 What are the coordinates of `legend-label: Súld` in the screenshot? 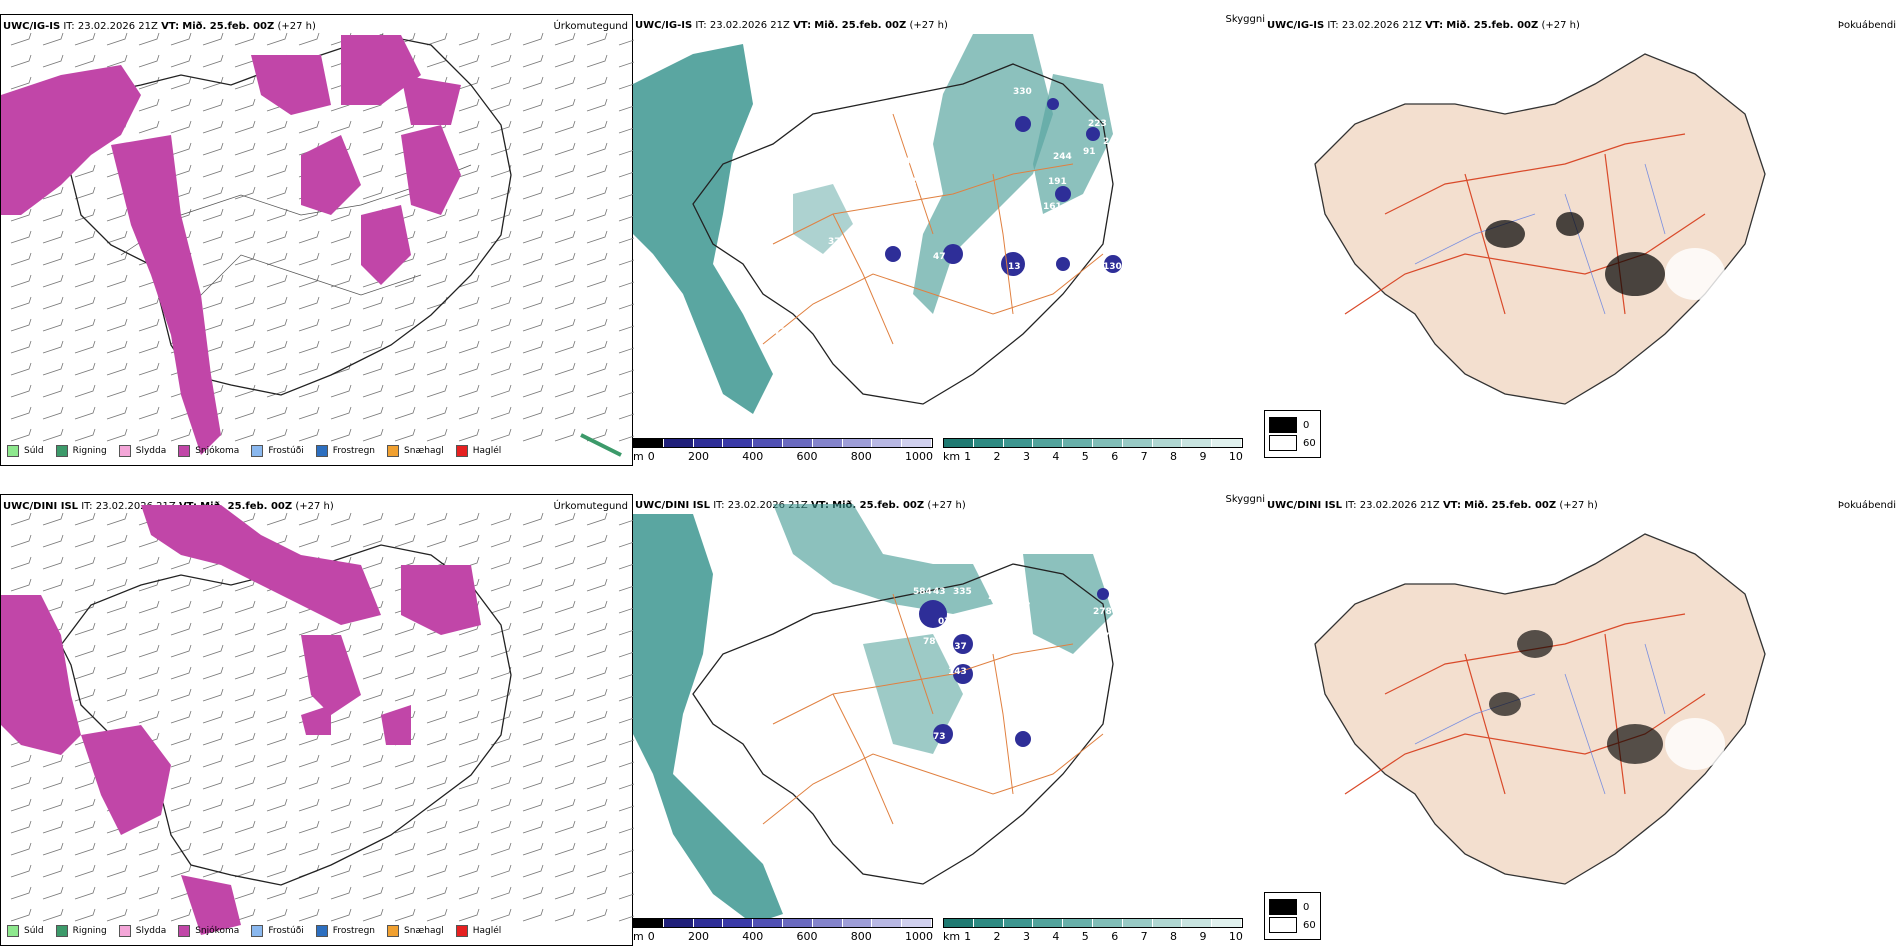 It's located at (34, 451).